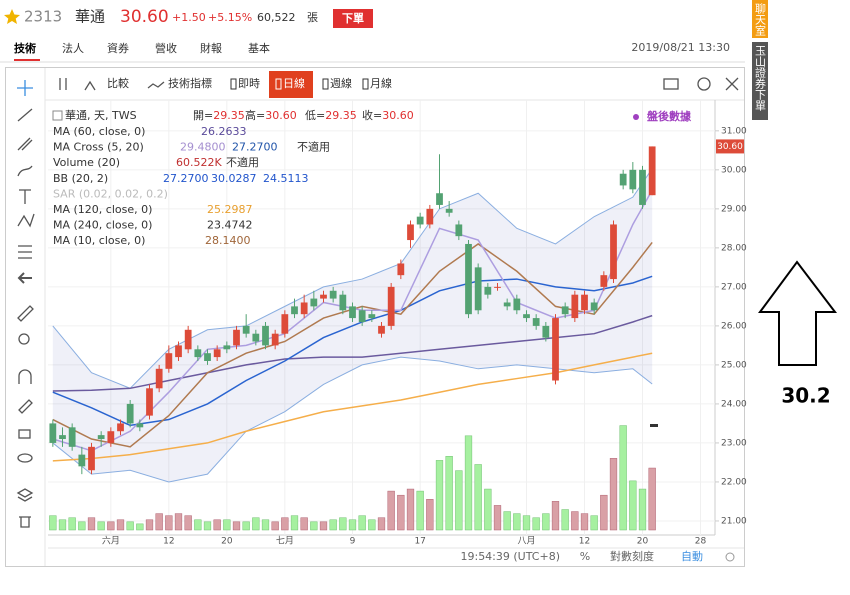  I want to click on chat-button, so click(760, 19).